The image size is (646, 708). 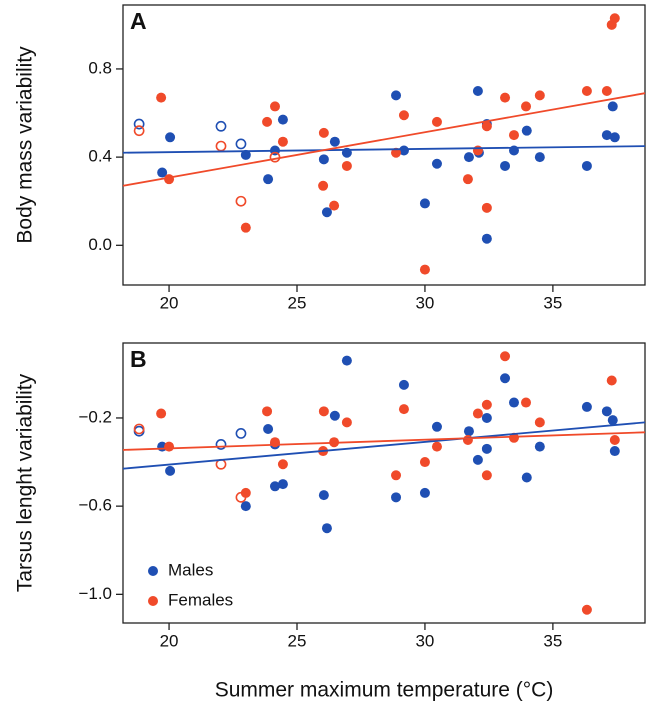 I want to click on y-tick-label: 0.0, so click(x=100, y=244).